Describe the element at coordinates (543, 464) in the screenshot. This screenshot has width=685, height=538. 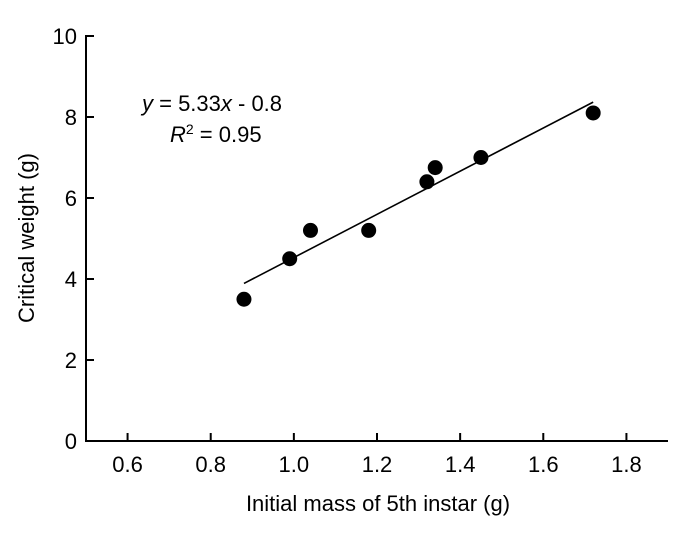
I see `x-tick-label: 1.6` at that location.